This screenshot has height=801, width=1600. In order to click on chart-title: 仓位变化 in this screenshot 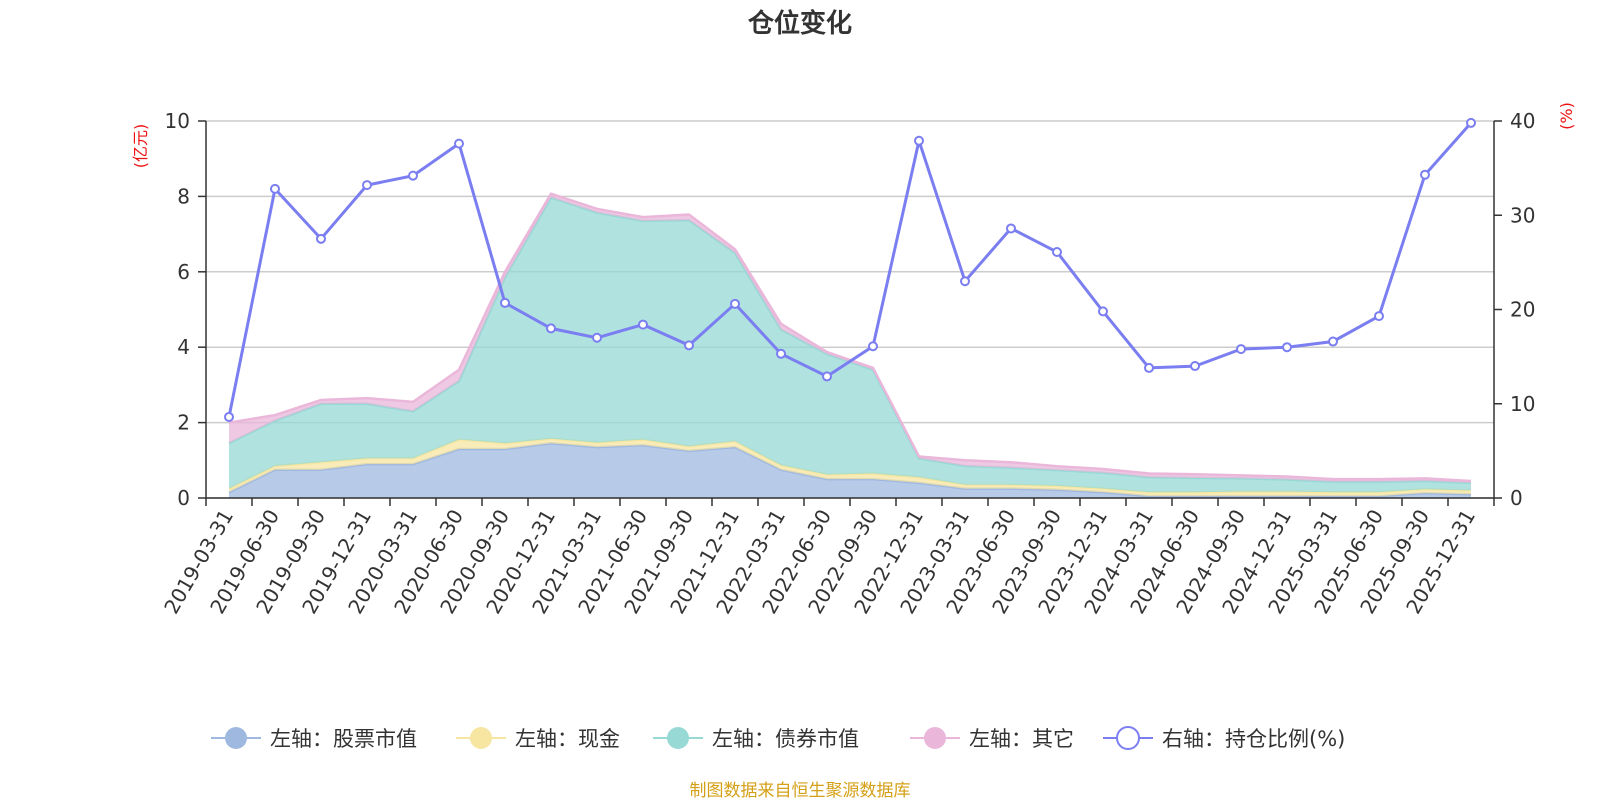, I will do `click(799, 23)`.